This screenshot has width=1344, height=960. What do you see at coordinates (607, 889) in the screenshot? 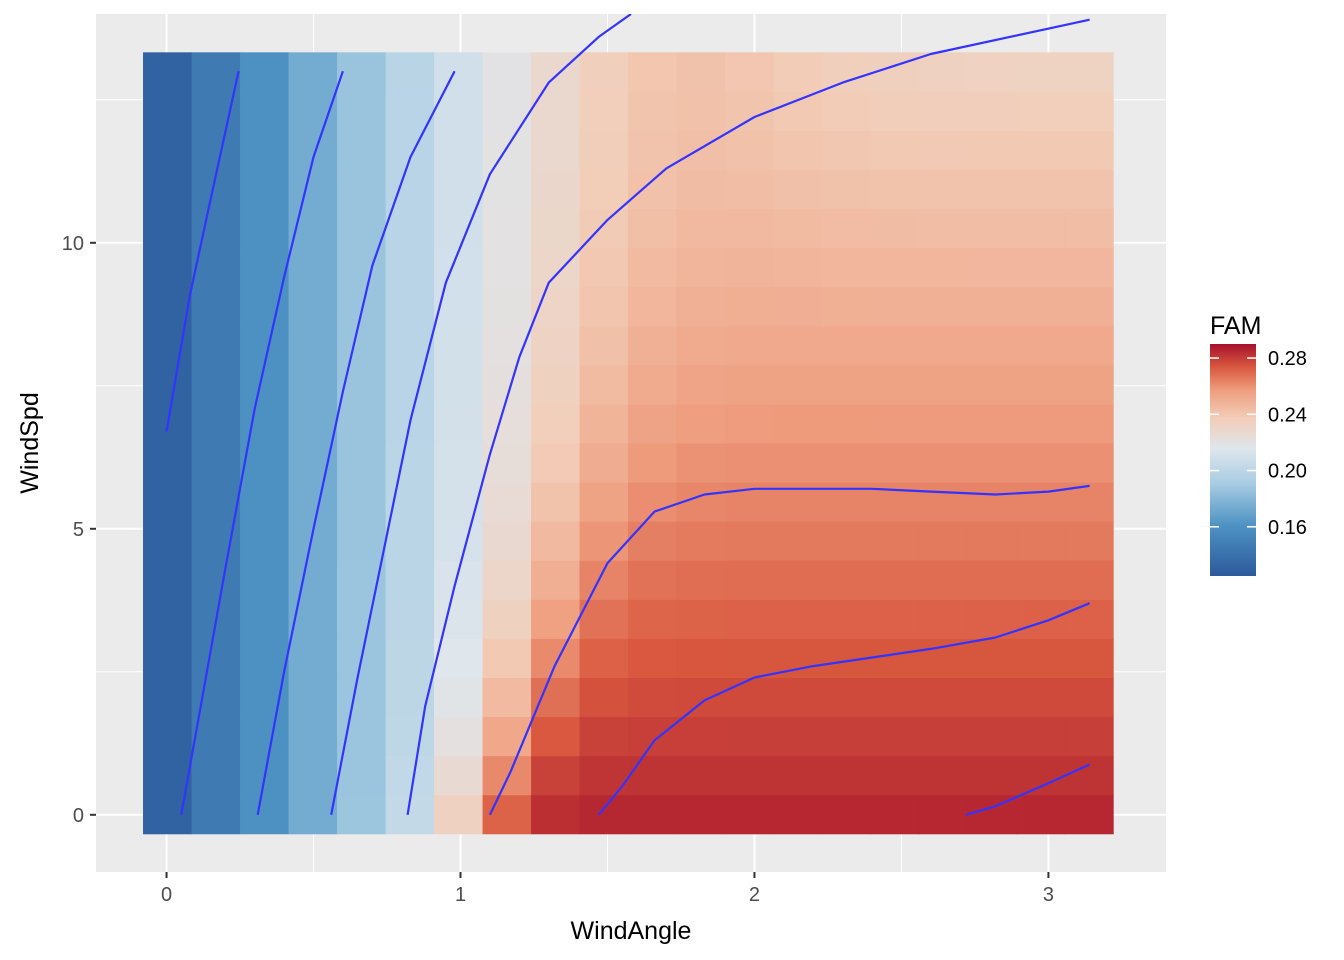
I see `x-axis-ticks: 0 1 2 3` at bounding box center [607, 889].